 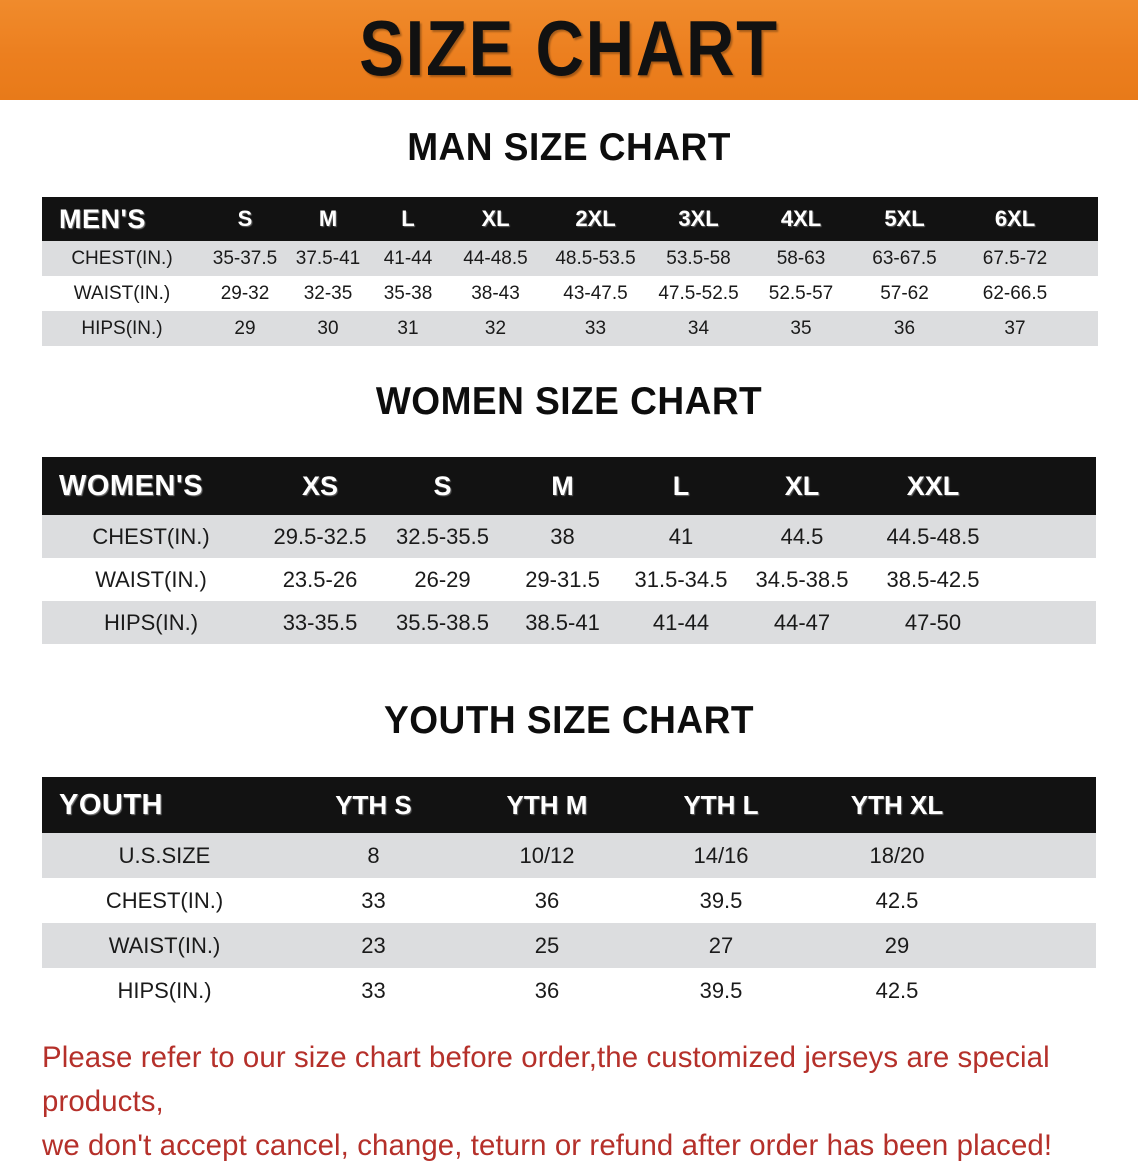 I want to click on table-cell: 57-62, so click(x=904, y=293).